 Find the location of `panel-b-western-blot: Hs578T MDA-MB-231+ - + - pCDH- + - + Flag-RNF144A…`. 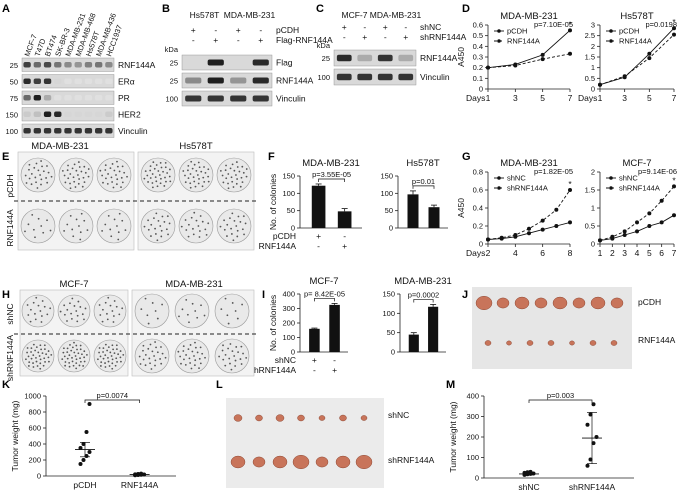

panel-b-western-blot: Hs578T MDA-MB-231+ - + - pCDH- + - + Flag-RNF144A… is located at coordinates (249, 58).